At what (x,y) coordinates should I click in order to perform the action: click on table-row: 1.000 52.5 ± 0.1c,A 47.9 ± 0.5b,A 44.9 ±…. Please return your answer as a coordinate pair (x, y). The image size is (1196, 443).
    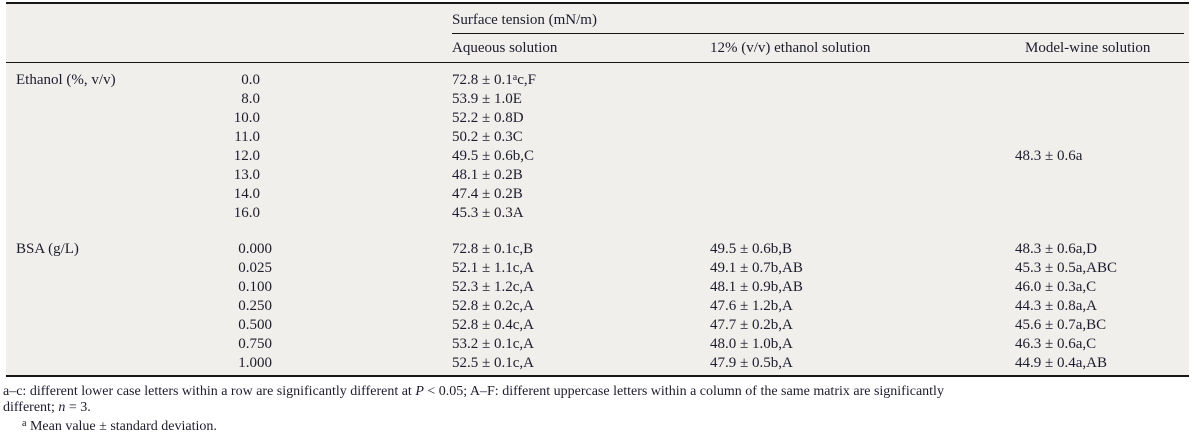
    Looking at the image, I should click on (597, 363).